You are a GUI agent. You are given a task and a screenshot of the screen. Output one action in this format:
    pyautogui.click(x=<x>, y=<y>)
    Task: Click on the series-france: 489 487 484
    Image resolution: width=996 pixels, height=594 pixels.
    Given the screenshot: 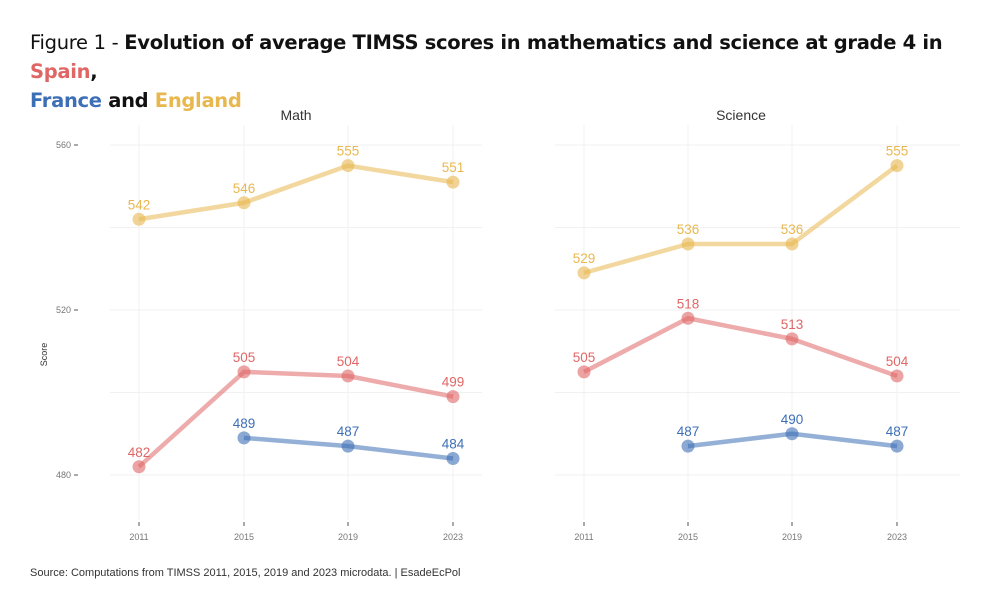 What is the action you would take?
    pyautogui.click(x=349, y=440)
    